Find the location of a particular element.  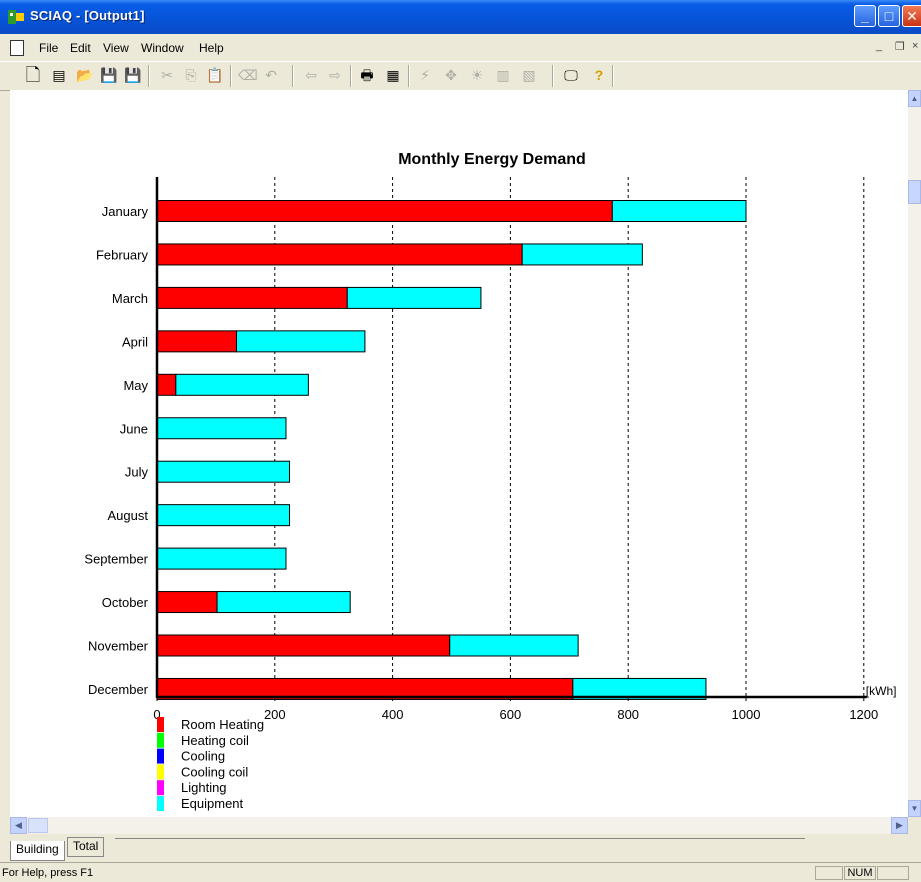

scroll-down-button: ▼ is located at coordinates (914, 808).